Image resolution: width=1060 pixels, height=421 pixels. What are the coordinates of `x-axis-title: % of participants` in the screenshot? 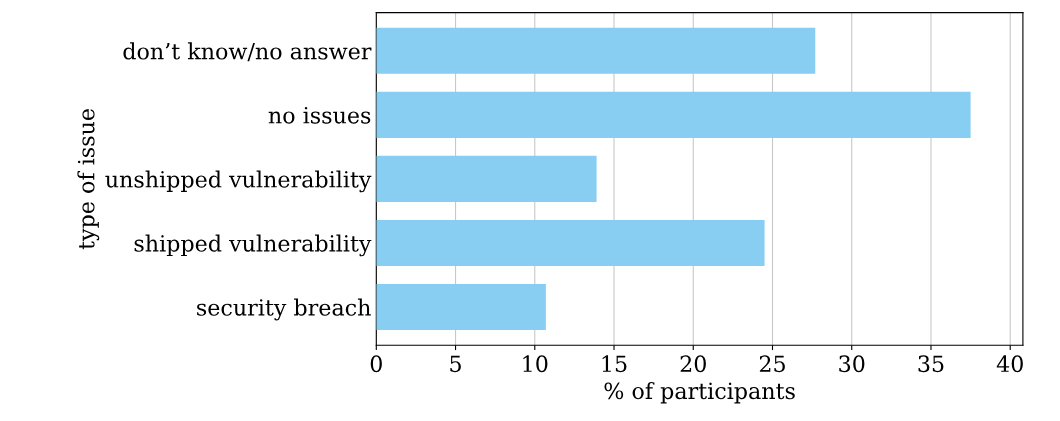 It's located at (699, 393).